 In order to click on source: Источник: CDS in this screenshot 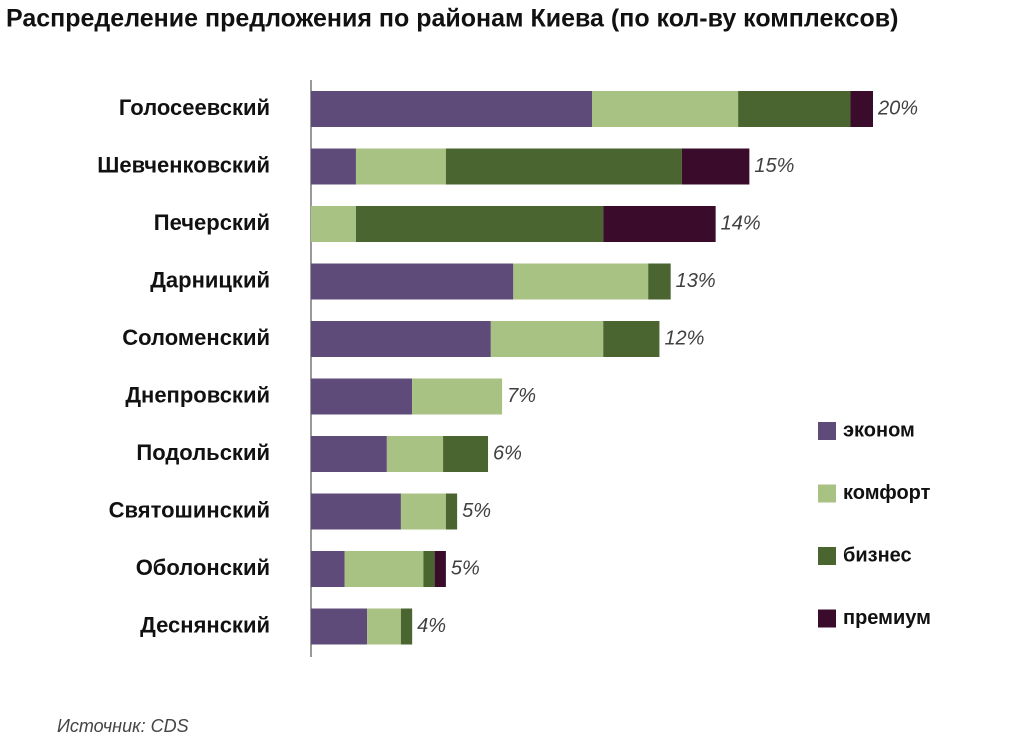, I will do `click(123, 726)`.